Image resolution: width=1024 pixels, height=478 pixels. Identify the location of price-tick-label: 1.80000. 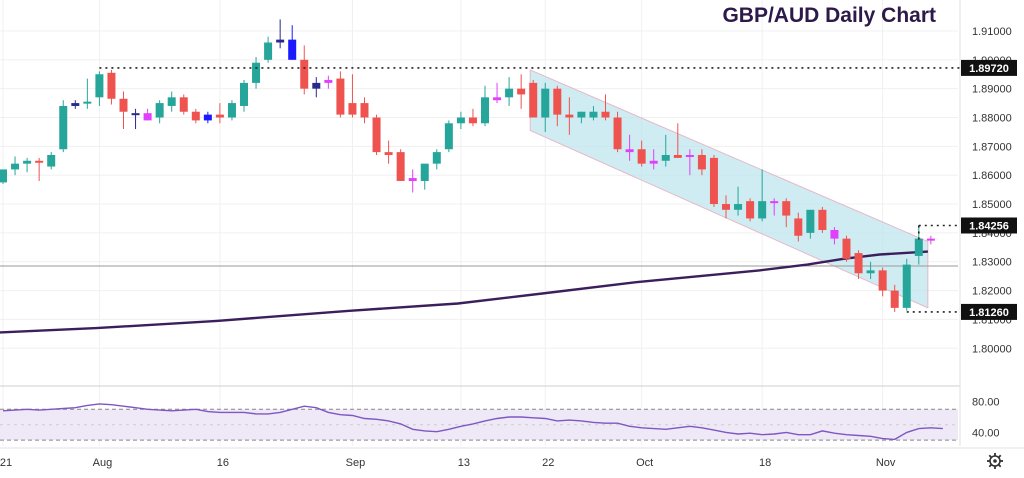
(992, 349).